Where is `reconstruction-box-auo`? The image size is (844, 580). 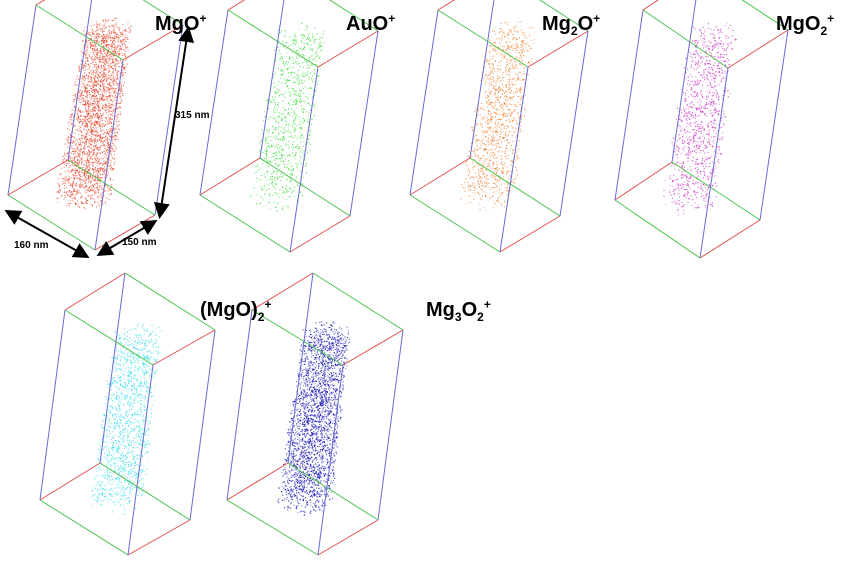
reconstruction-box-auo is located at coordinates (289, 126).